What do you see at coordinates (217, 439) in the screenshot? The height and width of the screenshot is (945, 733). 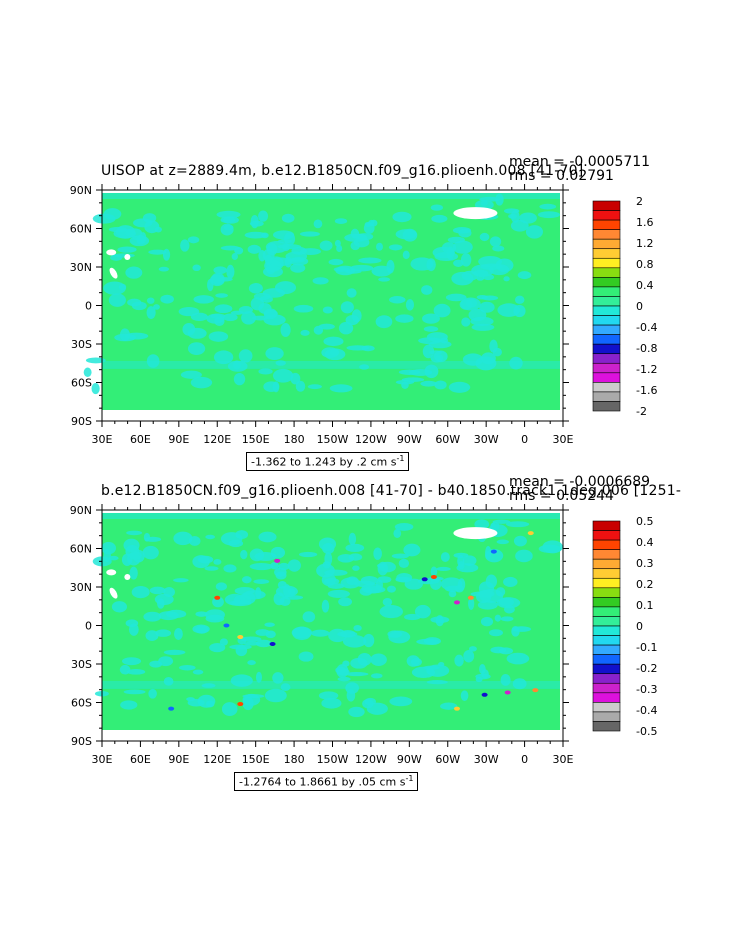 I see `lon-label: 120E` at bounding box center [217, 439].